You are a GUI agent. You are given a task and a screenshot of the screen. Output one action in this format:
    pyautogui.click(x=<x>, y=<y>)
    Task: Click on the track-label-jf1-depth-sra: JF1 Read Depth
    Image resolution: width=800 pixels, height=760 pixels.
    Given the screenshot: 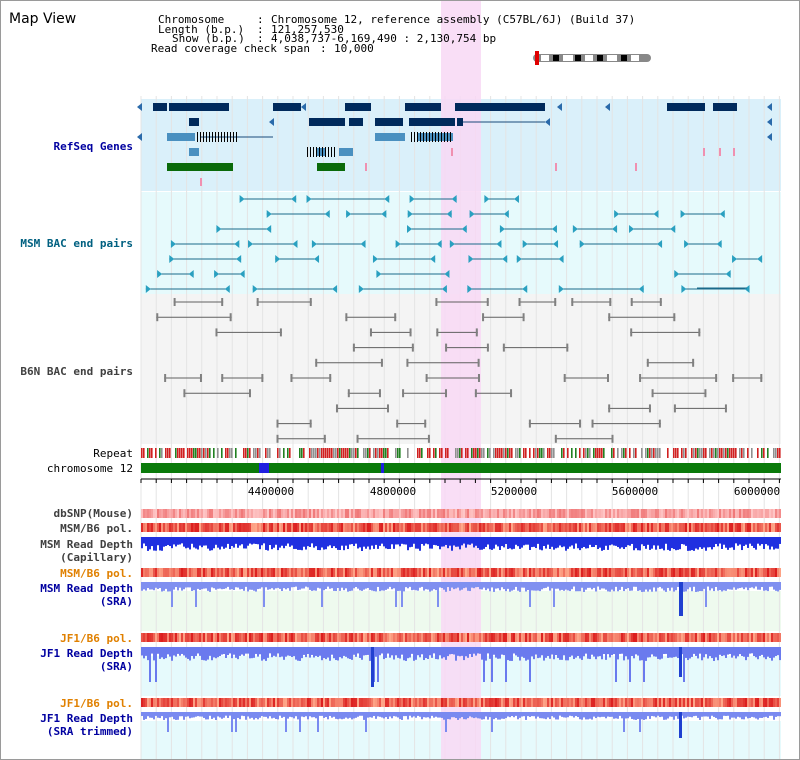 What is the action you would take?
    pyautogui.click(x=86, y=653)
    